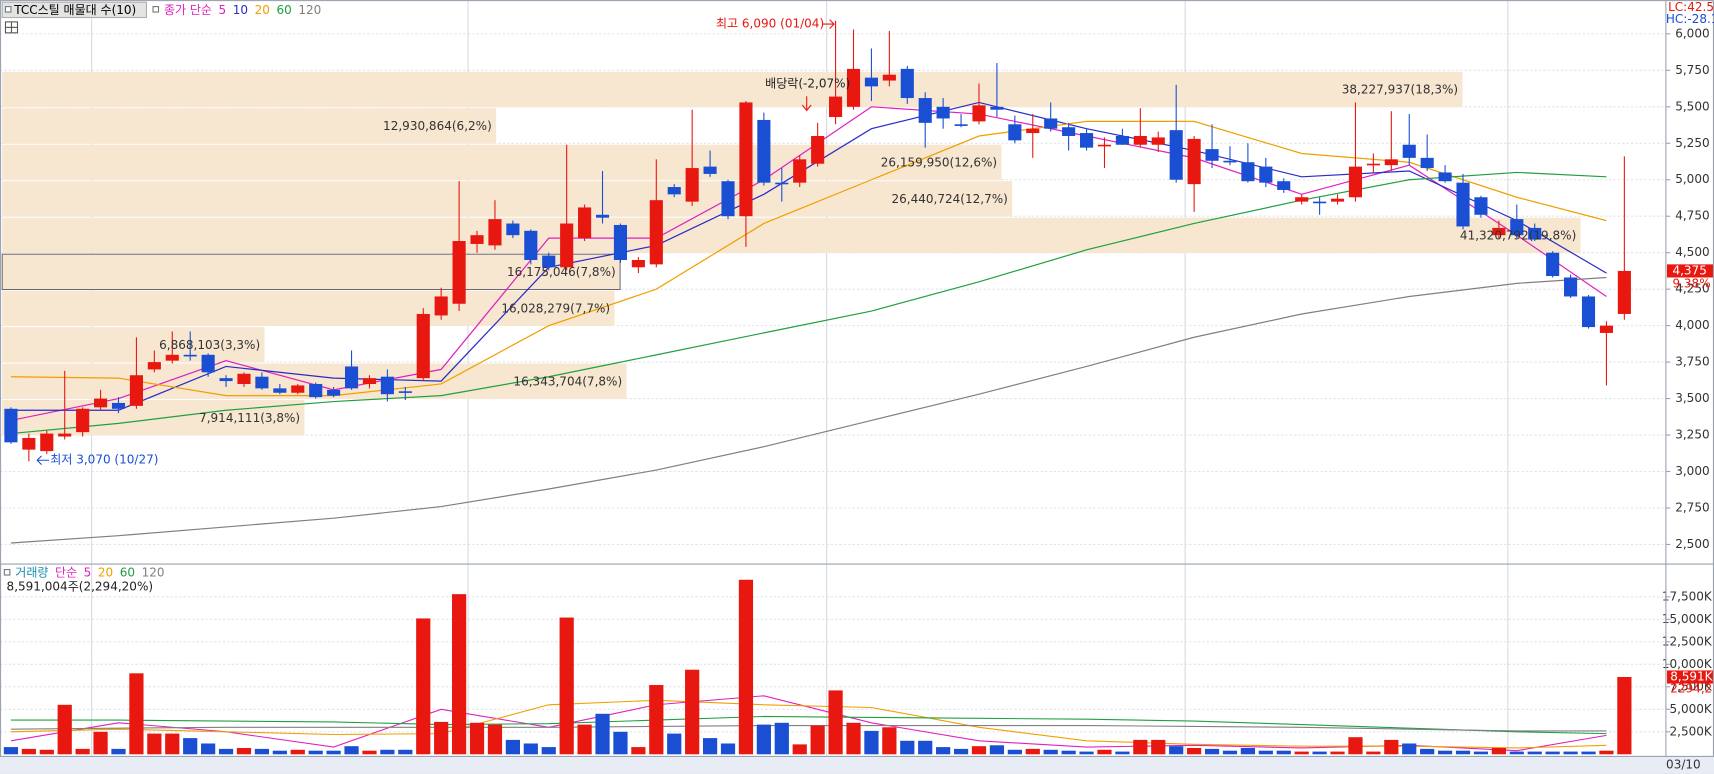  What do you see at coordinates (1691, 709) in the screenshot?
I see `y-tick-label: 5,000K` at bounding box center [1691, 709].